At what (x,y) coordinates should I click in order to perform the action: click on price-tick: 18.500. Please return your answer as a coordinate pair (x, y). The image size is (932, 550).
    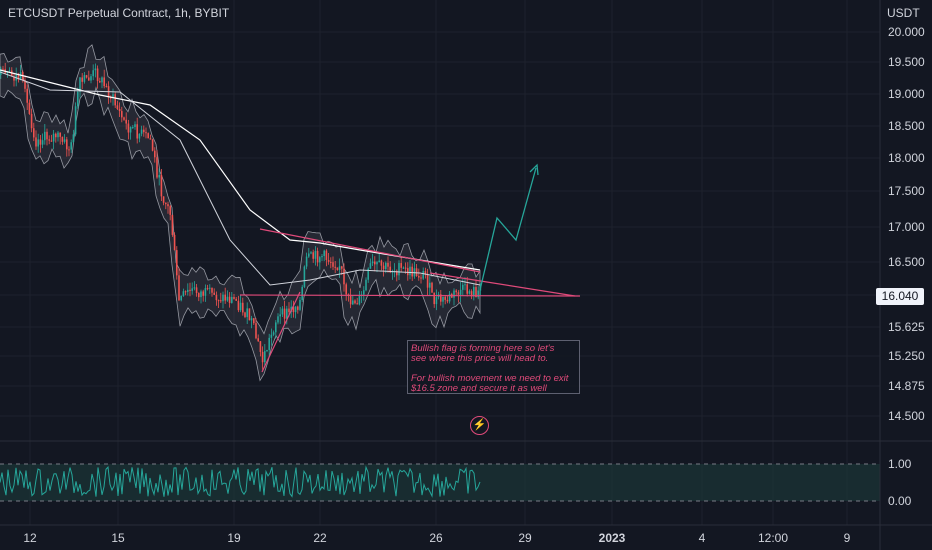
    Looking at the image, I should click on (906, 126).